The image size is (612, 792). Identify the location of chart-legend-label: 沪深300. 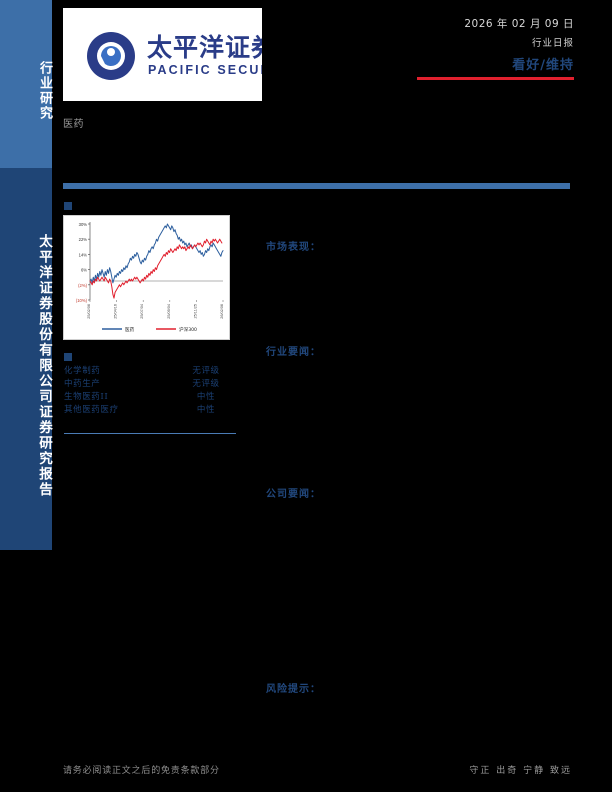
(188, 329).